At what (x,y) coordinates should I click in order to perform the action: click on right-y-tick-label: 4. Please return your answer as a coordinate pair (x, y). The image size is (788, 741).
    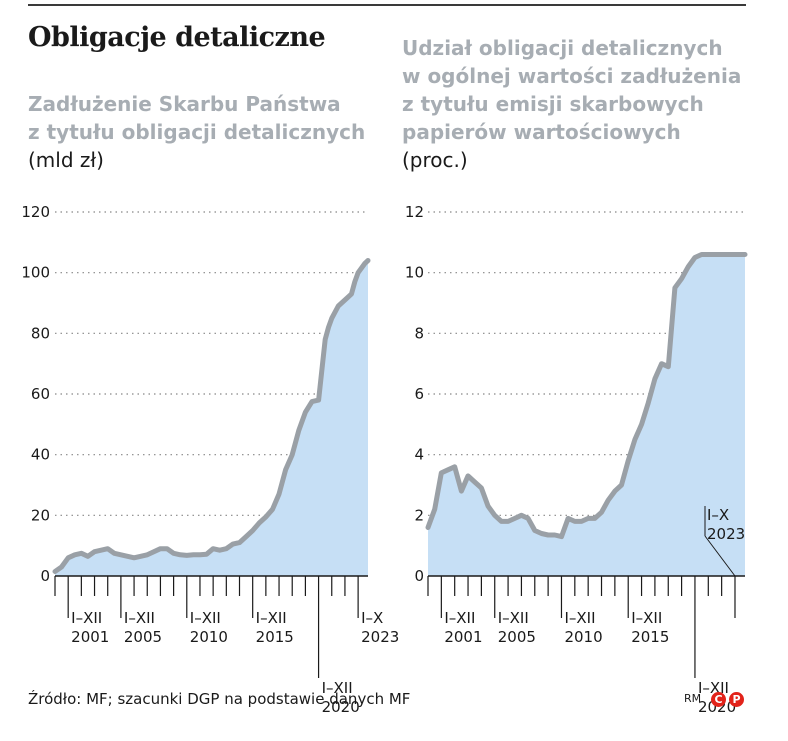
    Looking at the image, I should click on (419, 455).